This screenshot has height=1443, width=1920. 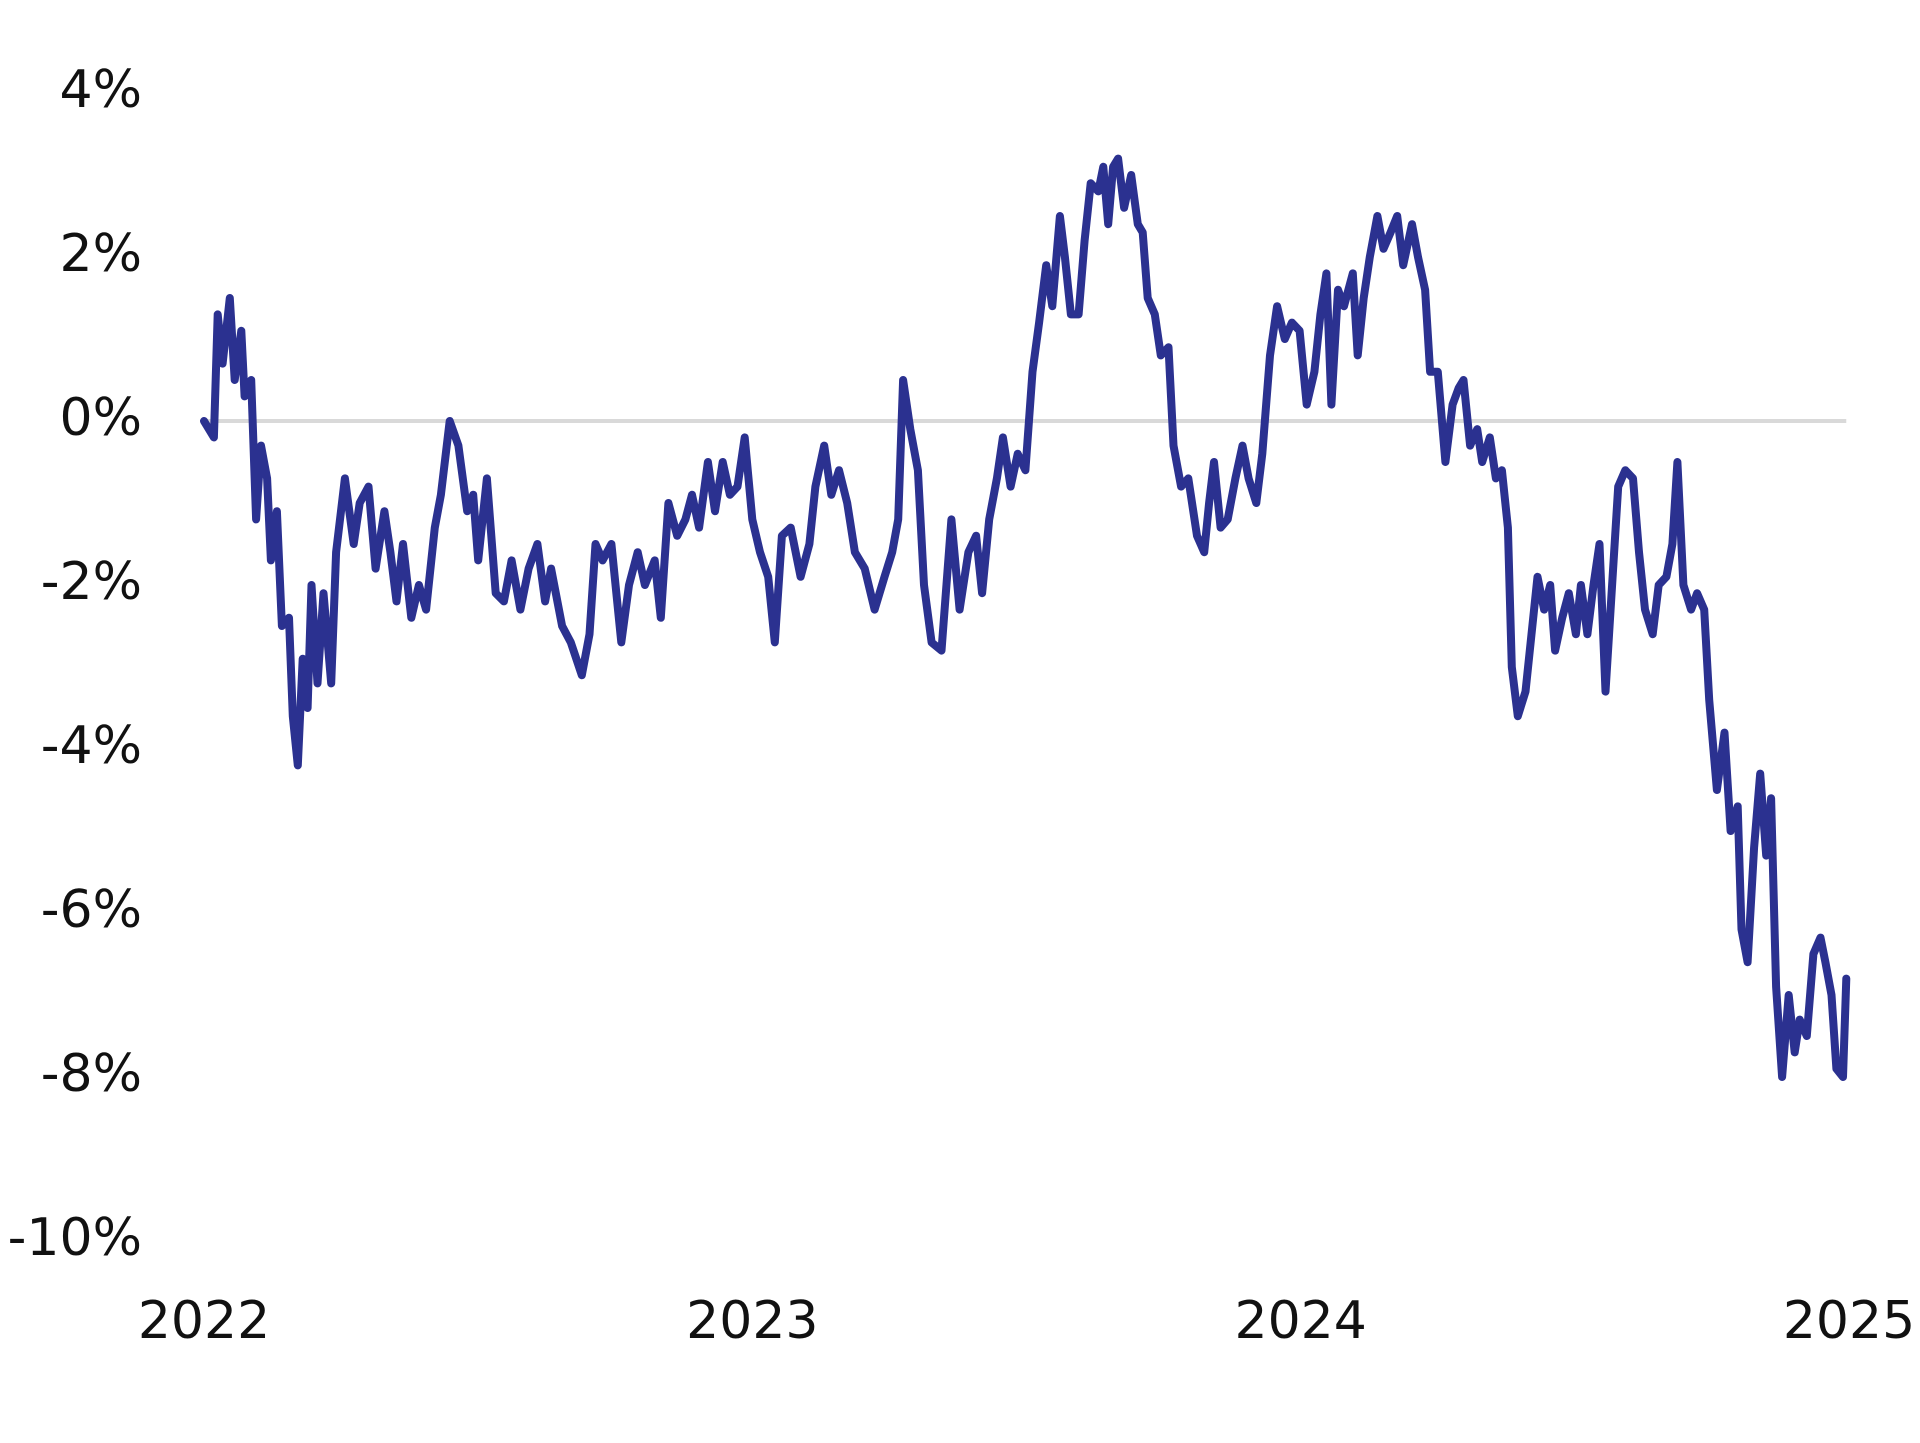 I want to click on y-tick-label: -10%, so click(x=75, y=1238).